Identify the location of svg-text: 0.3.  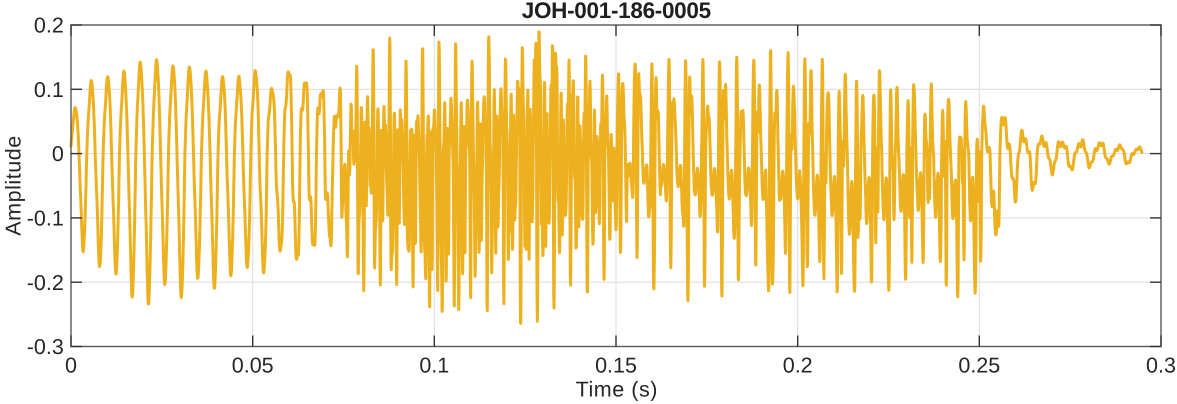
(1161, 365).